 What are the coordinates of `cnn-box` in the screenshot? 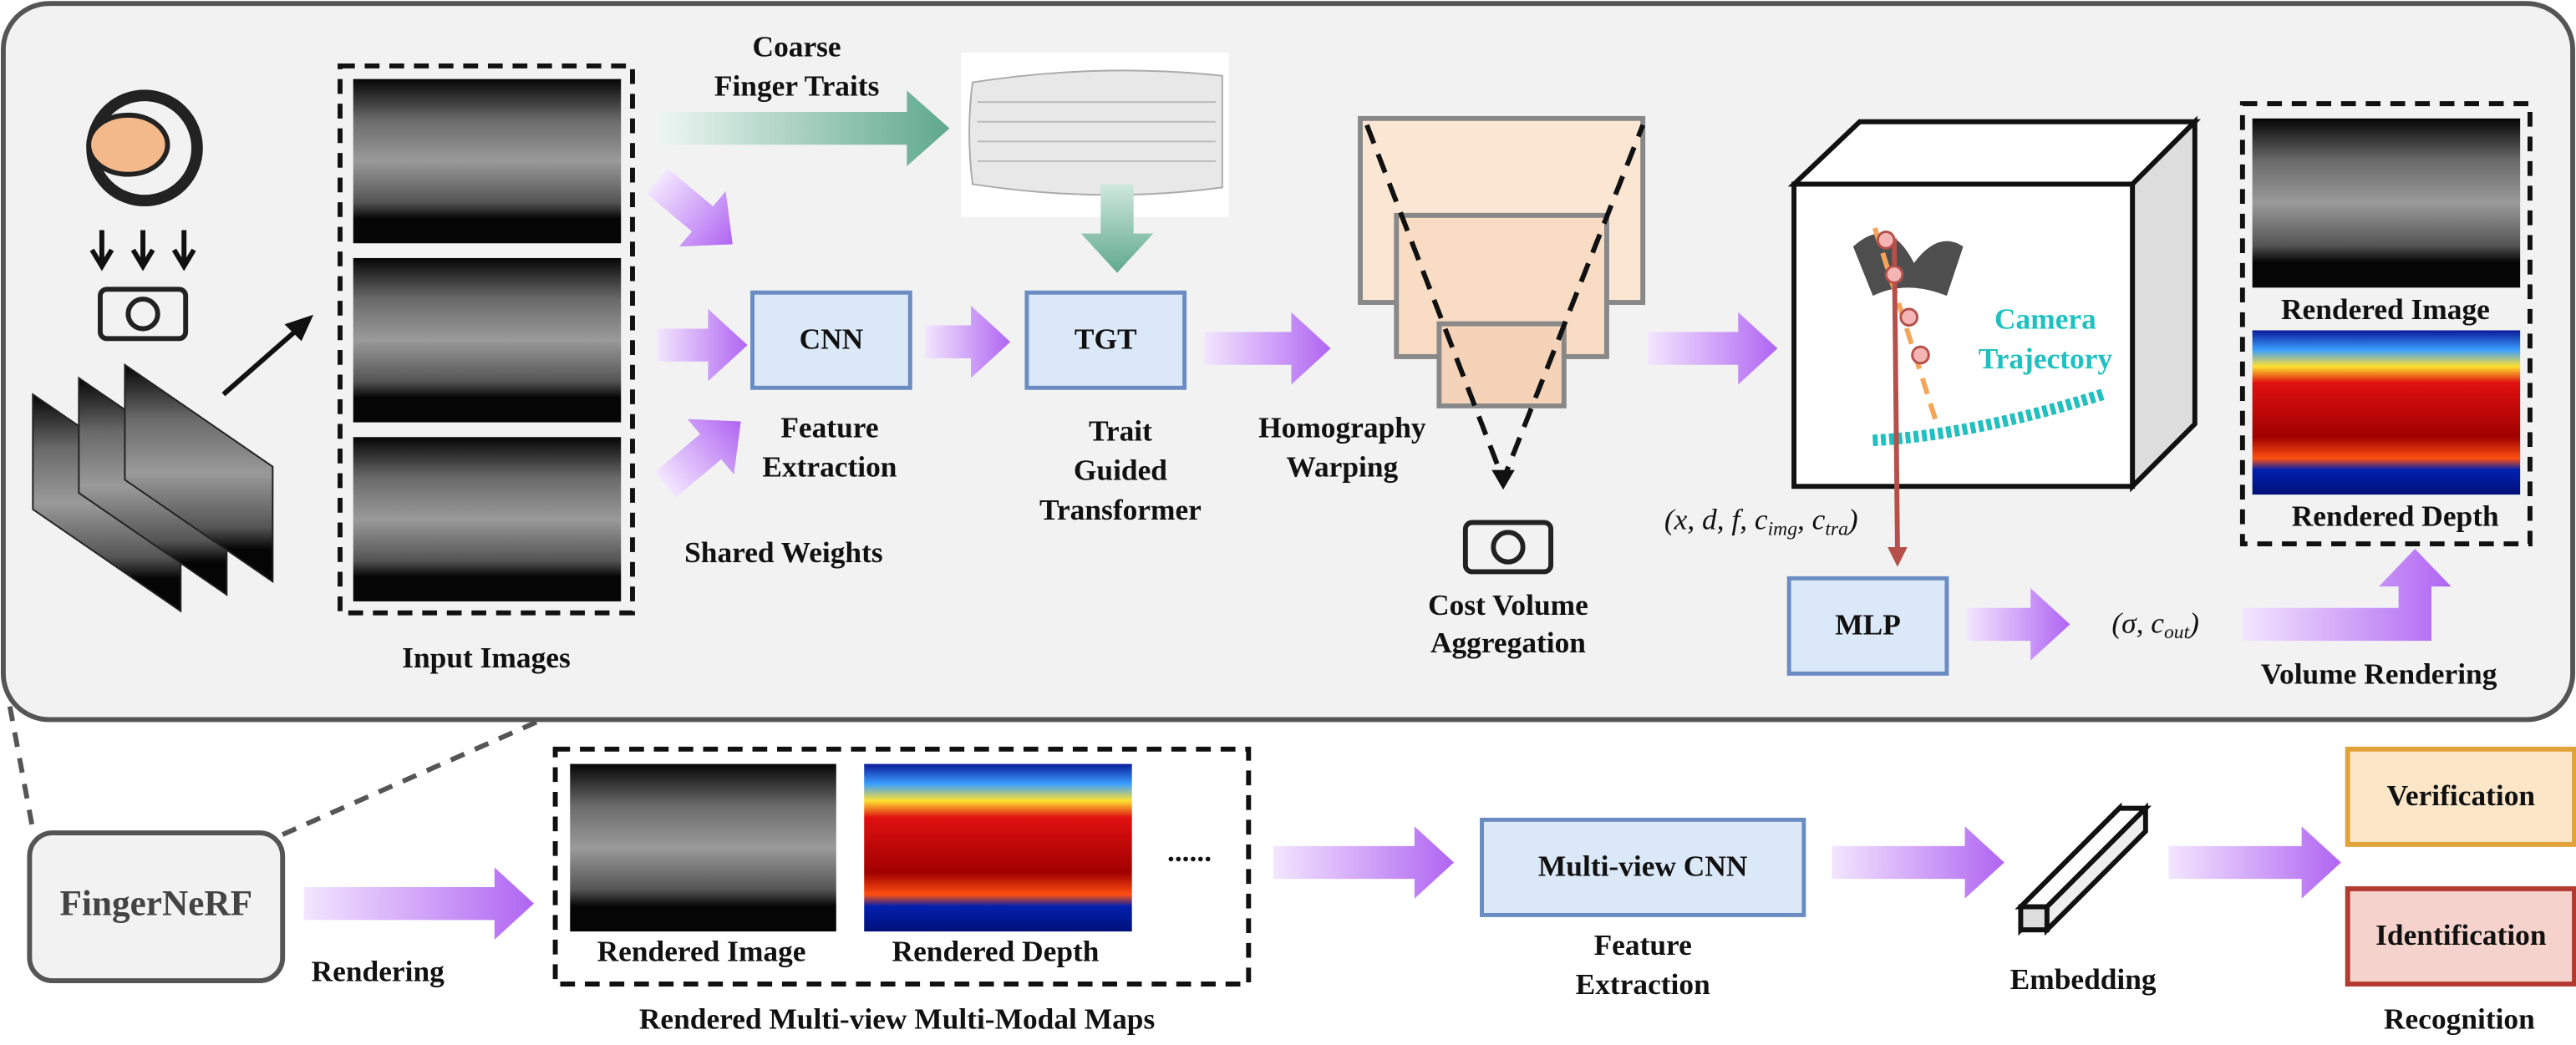 It's located at (831, 340).